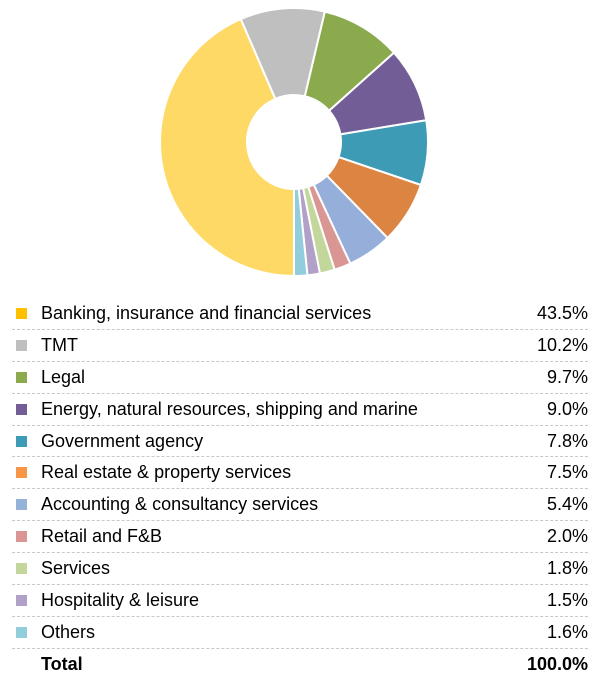 Image resolution: width=592 pixels, height=681 pixels. Describe the element at coordinates (567, 600) in the screenshot. I see `legend-value: 1.5%` at that location.